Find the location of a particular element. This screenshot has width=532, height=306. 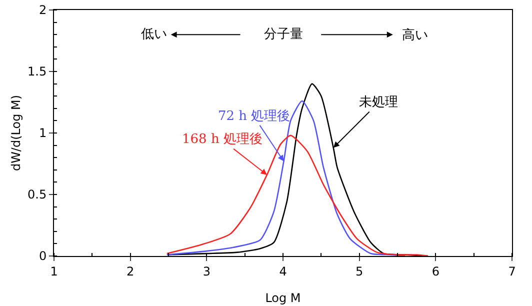

x-tick-label: 6 is located at coordinates (436, 271).